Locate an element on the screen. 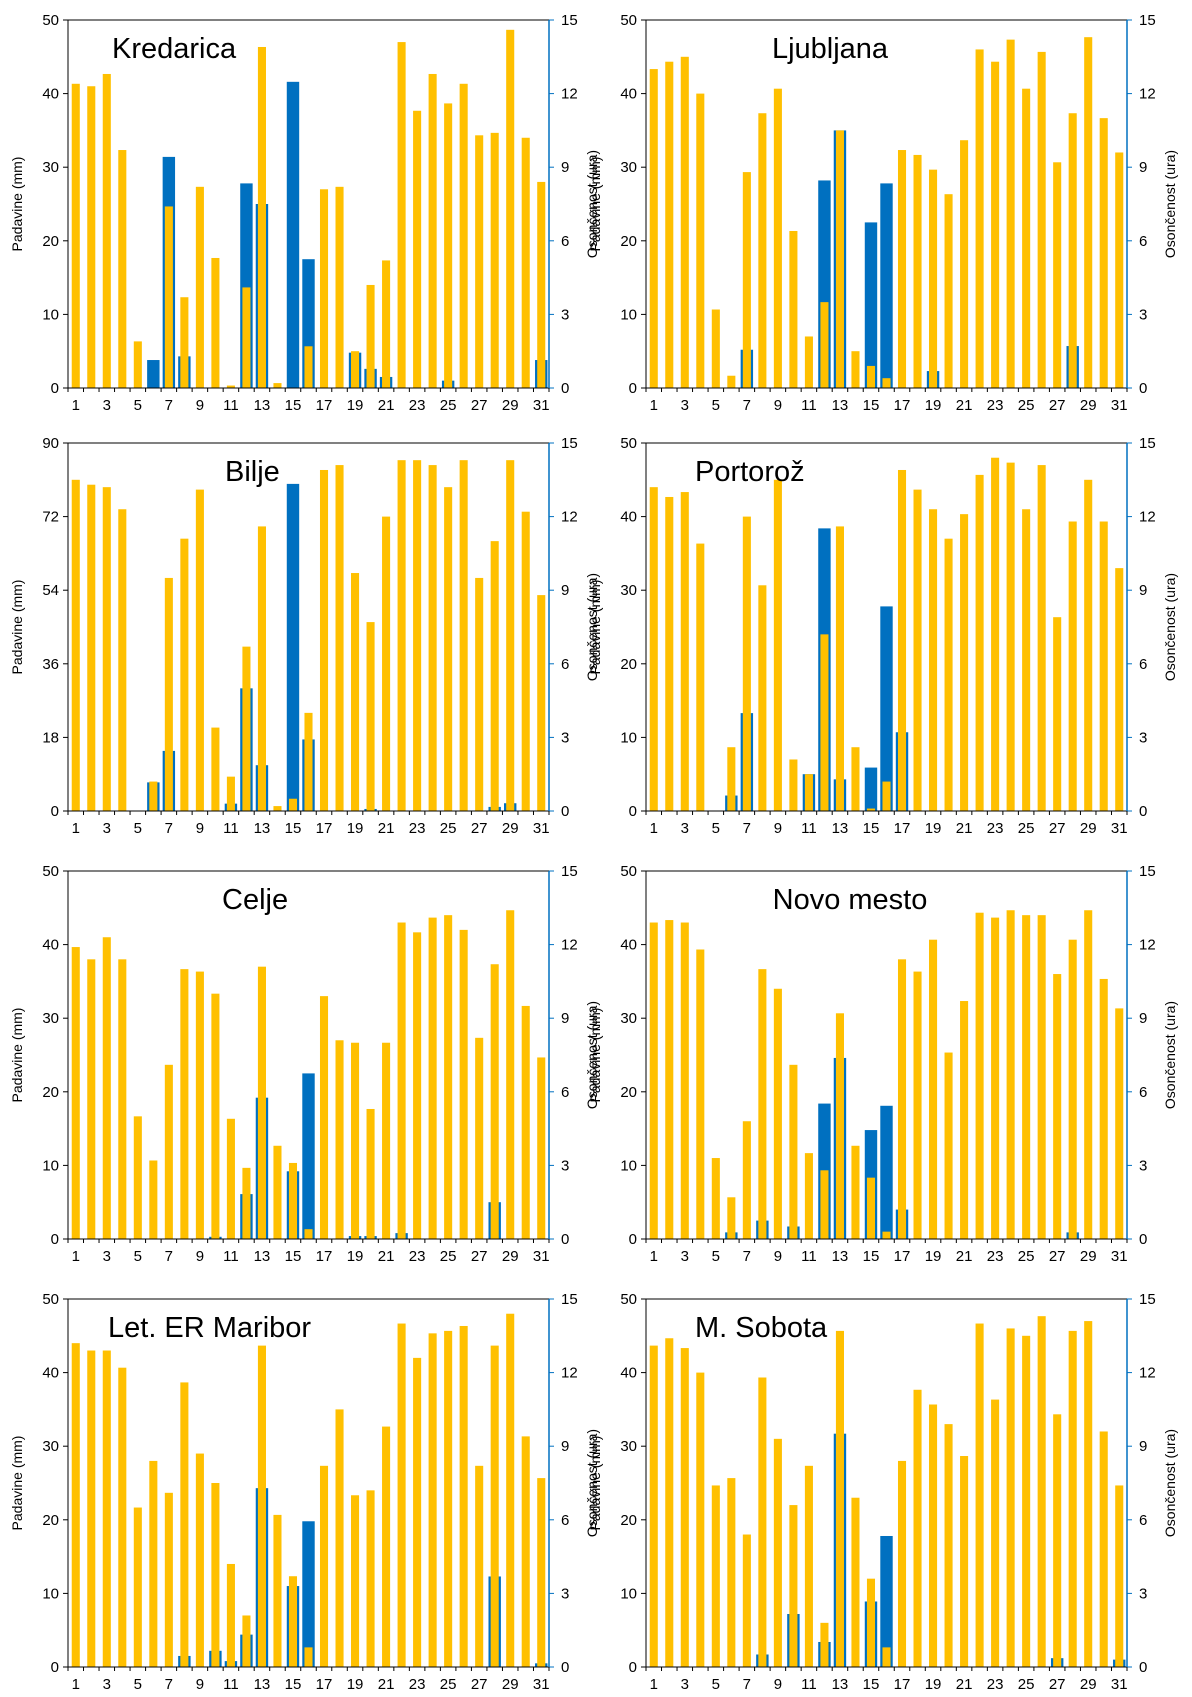  y-tick-label: 54 is located at coordinates (50, 590).